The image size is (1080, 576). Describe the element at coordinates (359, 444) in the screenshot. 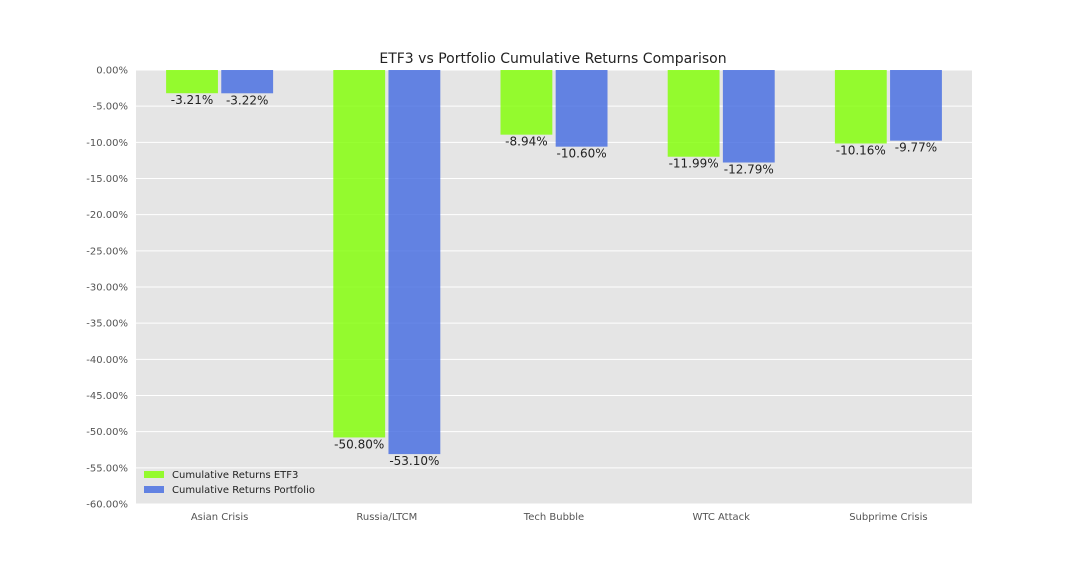

I see `data-label: -50.80%` at that location.